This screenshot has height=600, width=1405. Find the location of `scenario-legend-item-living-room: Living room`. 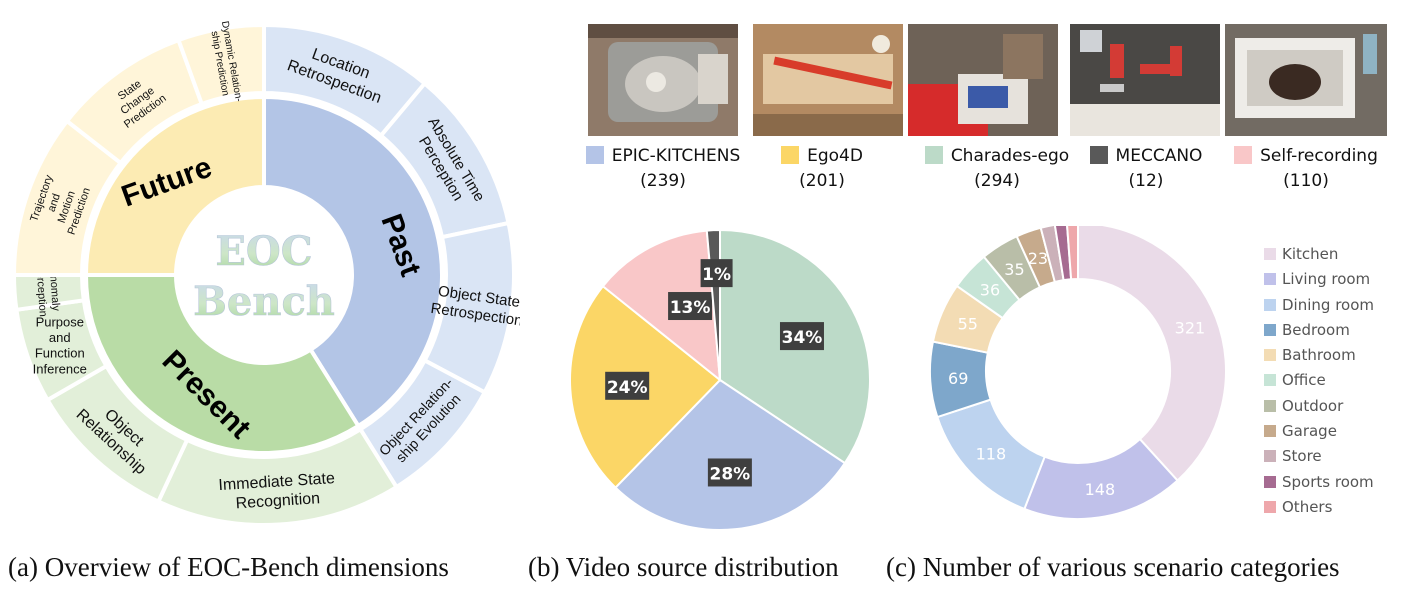

scenario-legend-item-living-room: Living room is located at coordinates (1319, 279).